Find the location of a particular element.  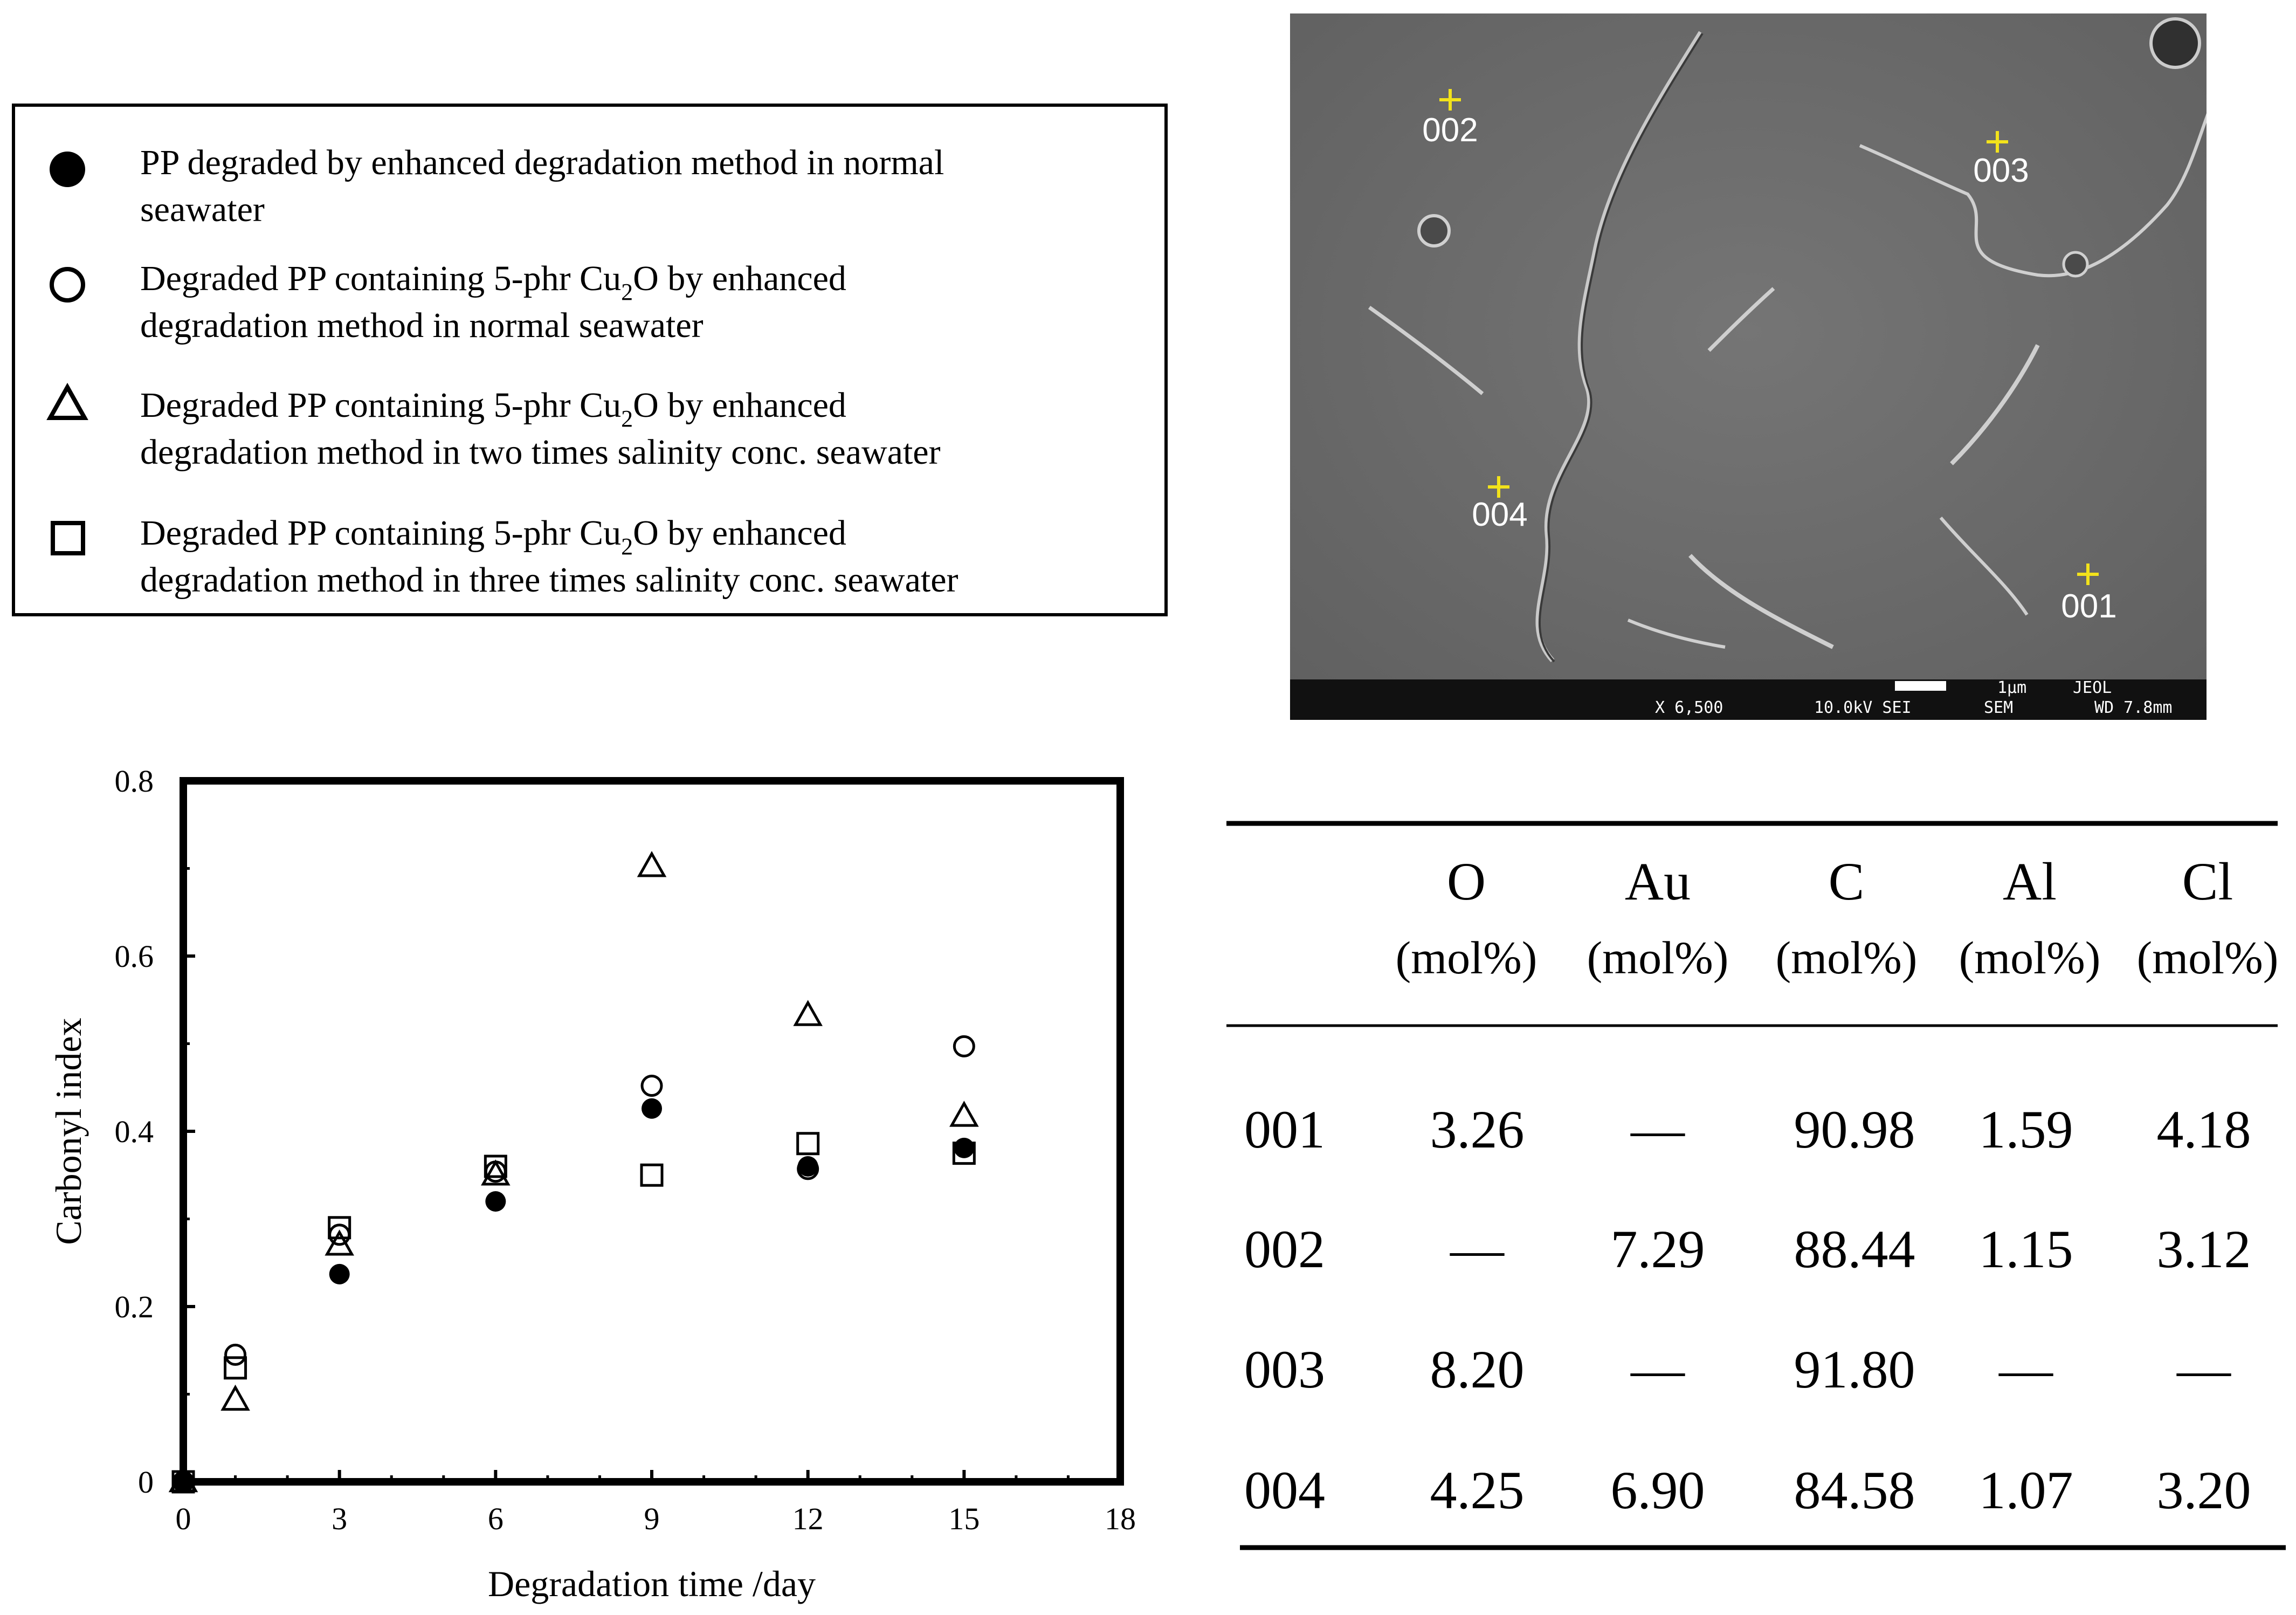

sem-working-distance: WD 7.8mm is located at coordinates (2133, 707).